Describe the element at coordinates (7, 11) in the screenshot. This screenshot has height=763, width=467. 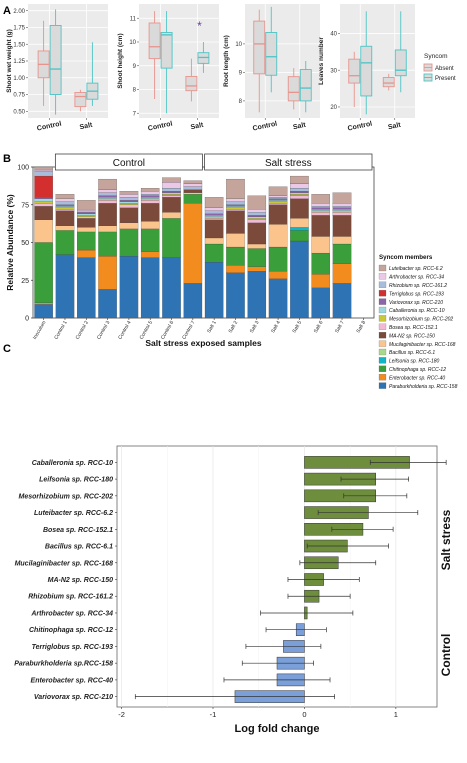
I see `panel-label-a: A` at that location.